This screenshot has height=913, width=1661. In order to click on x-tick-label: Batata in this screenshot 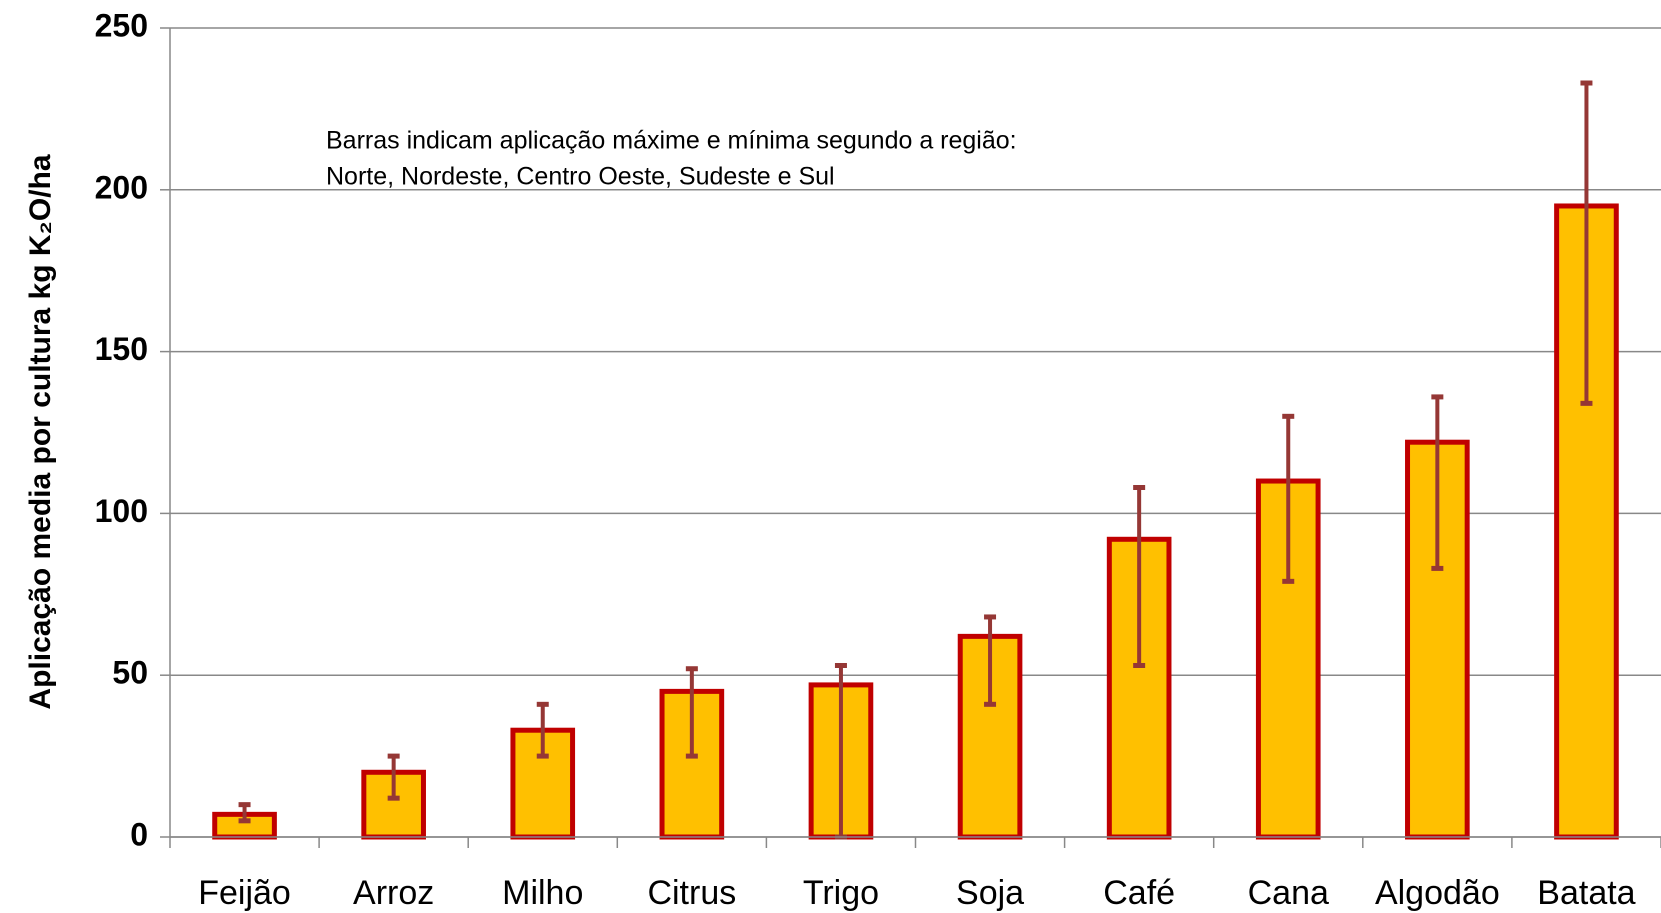, I will do `click(1586, 893)`.